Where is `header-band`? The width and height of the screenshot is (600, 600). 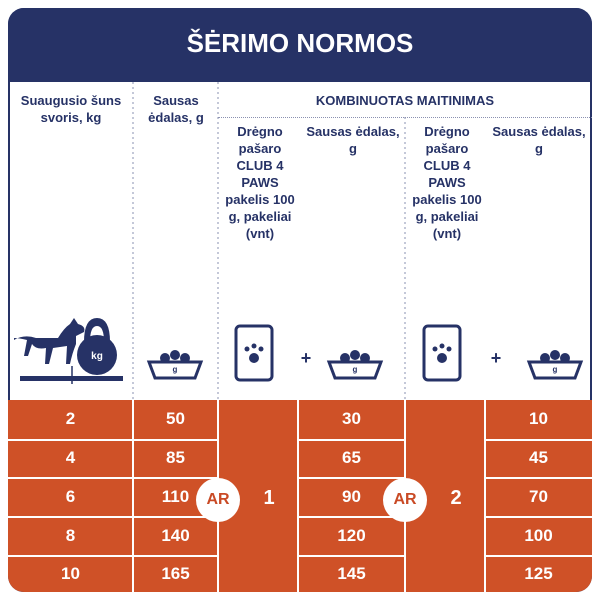 header-band is located at coordinates (300, 45).